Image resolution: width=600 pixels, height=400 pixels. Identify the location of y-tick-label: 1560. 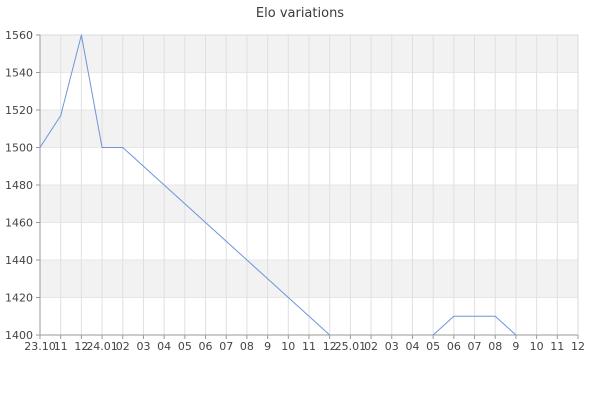
(19, 35).